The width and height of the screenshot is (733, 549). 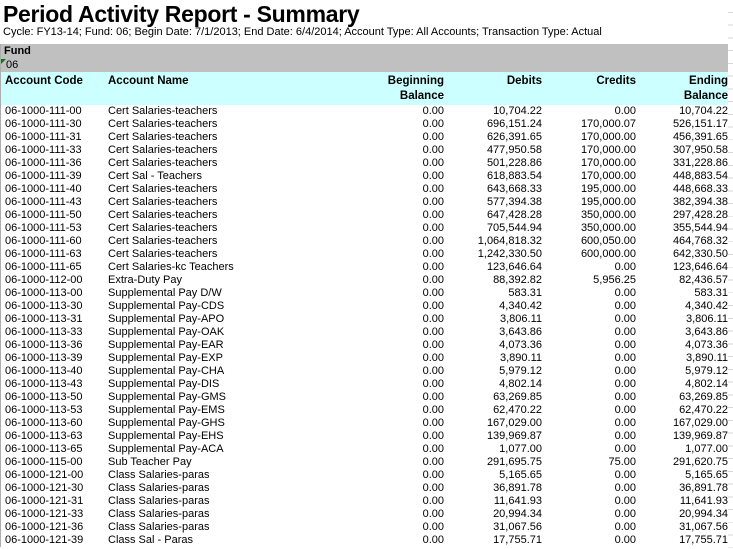 I want to click on debits-cell: 31,067.56, so click(x=517, y=527).